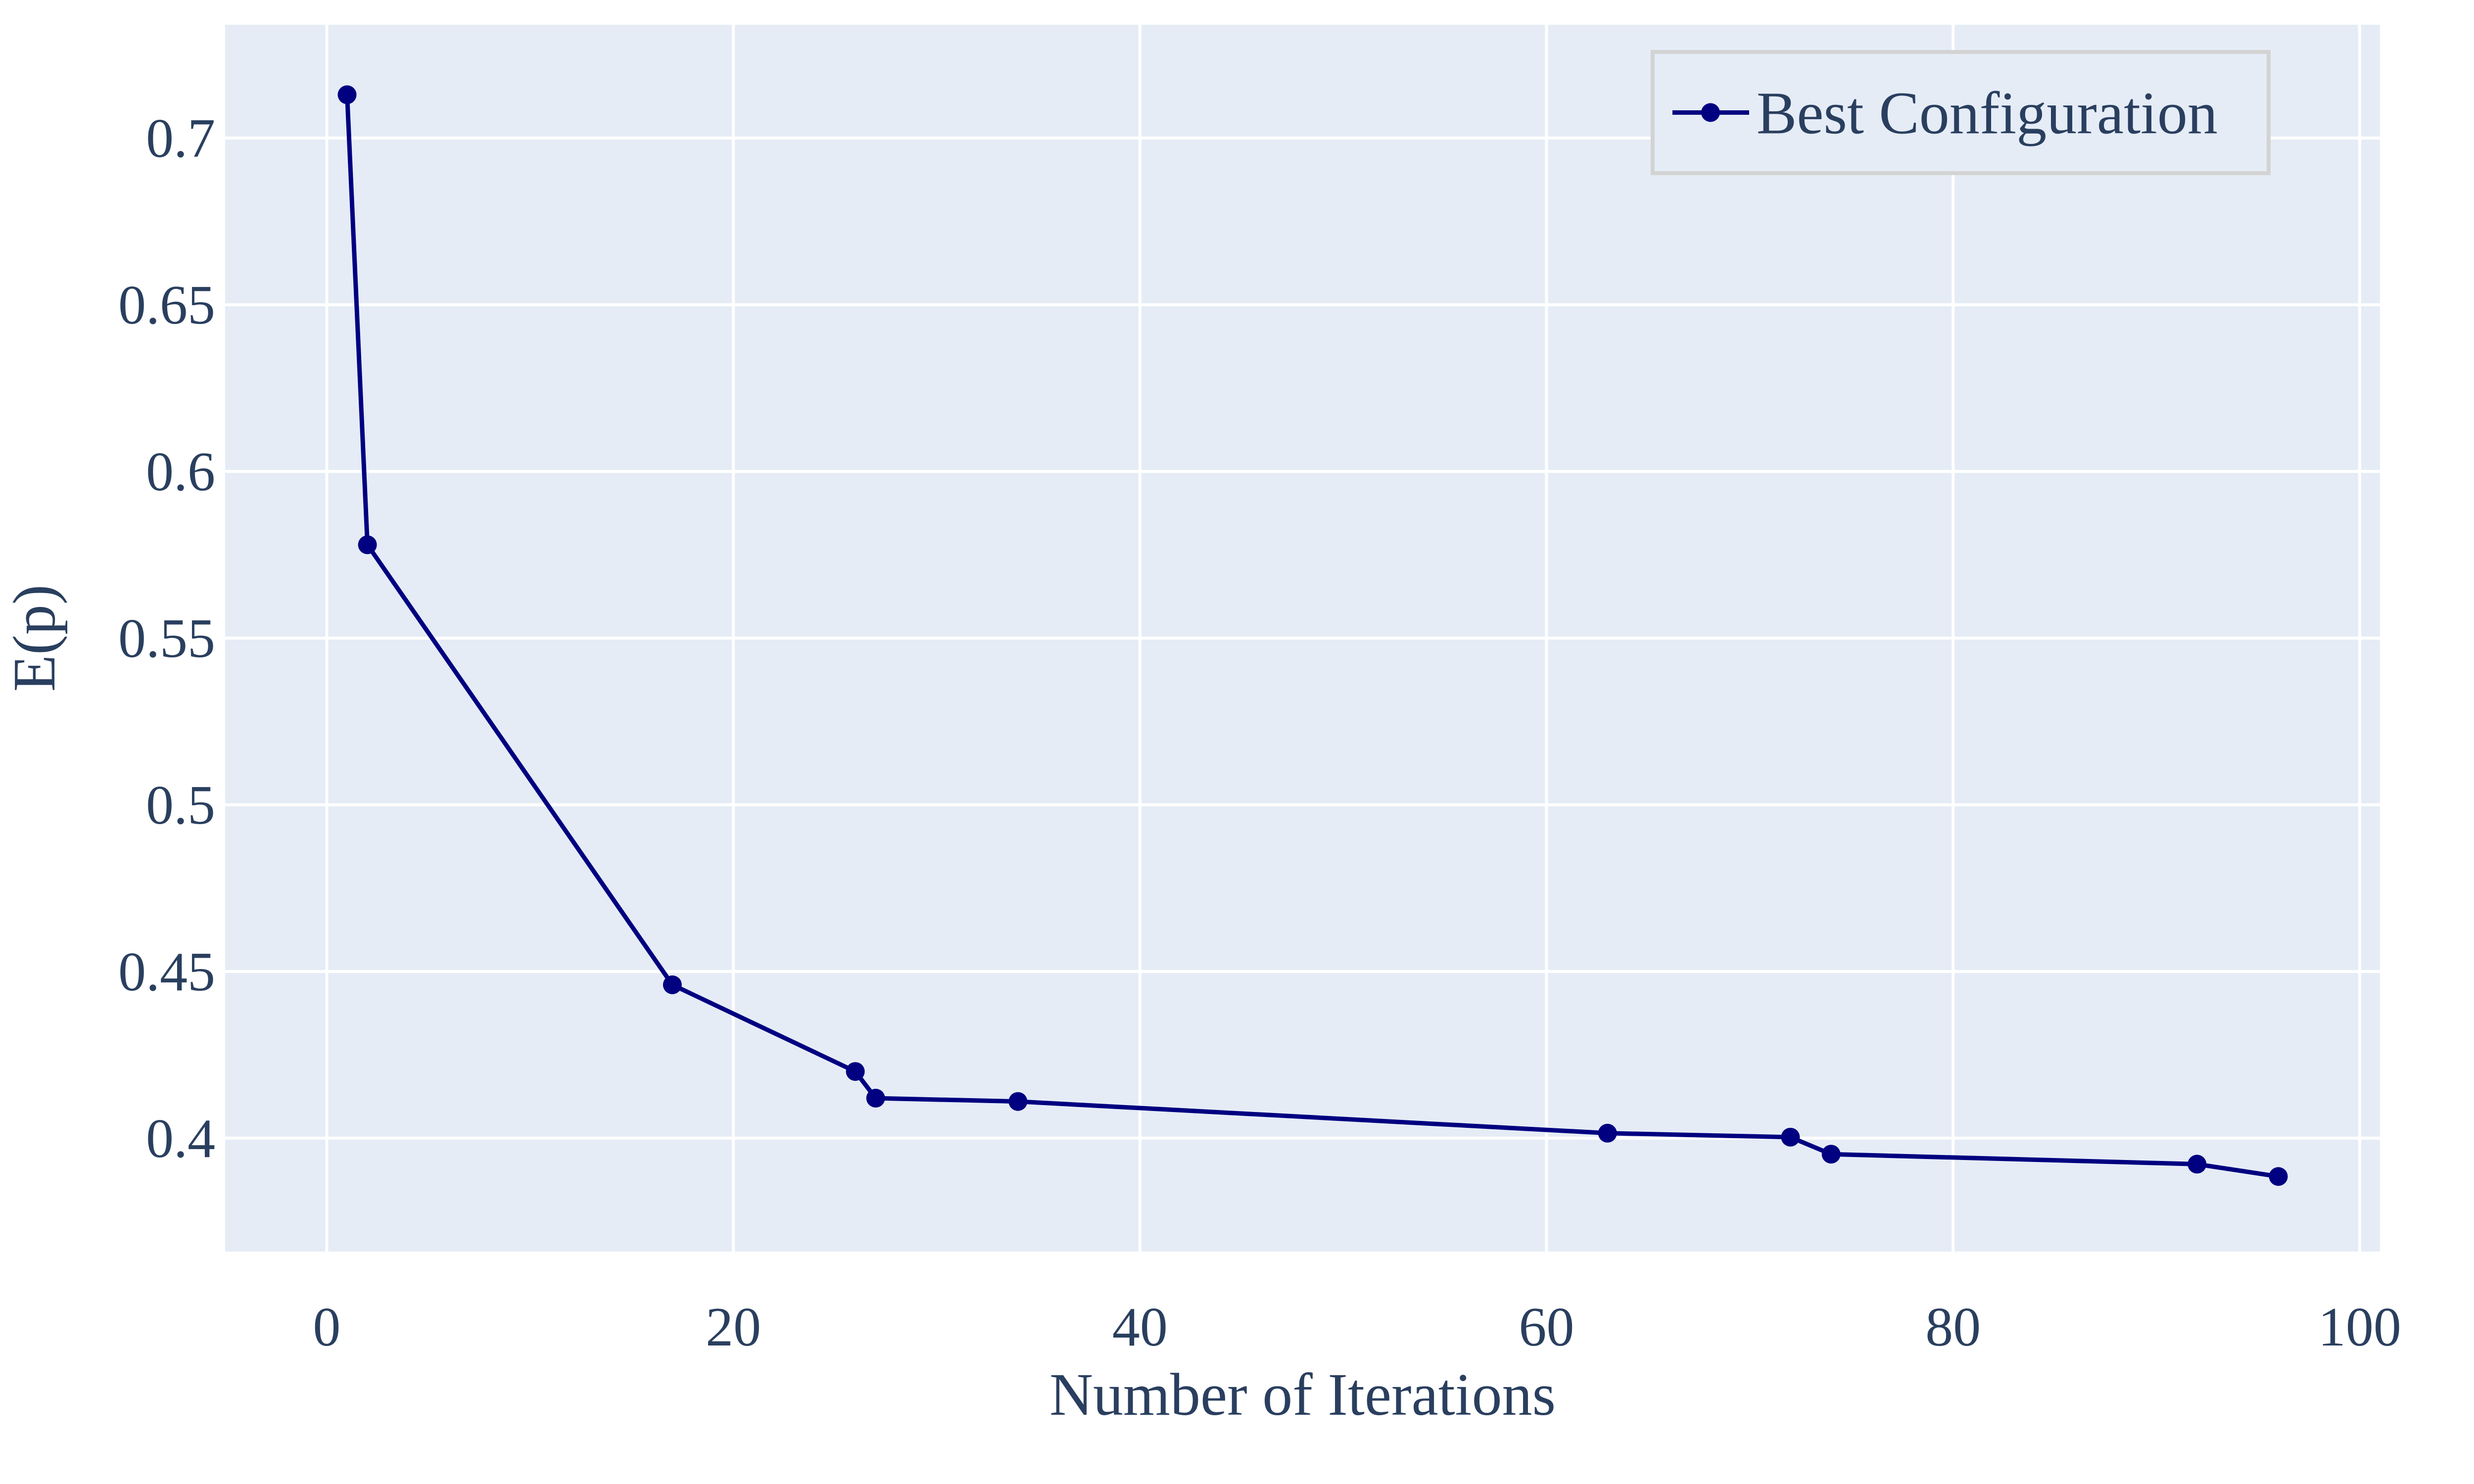 Image resolution: width=2474 pixels, height=1484 pixels. I want to click on y-tick-label: 0.7, so click(181, 138).